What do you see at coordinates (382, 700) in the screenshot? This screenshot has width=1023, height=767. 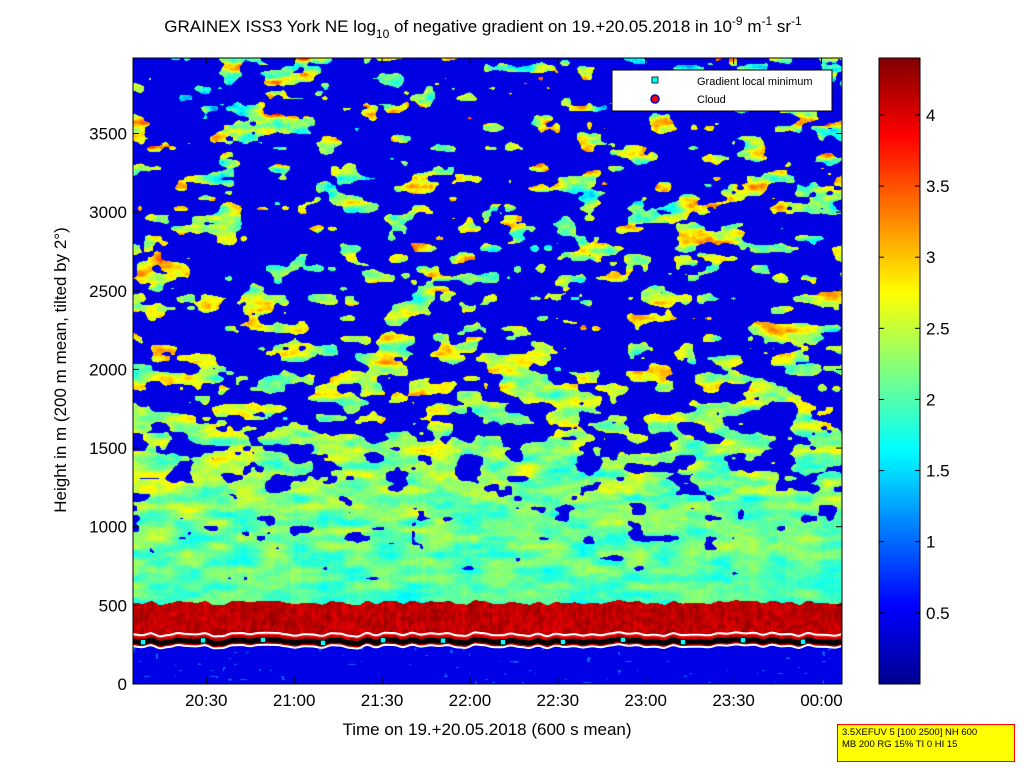 I see `x-tick-label: 21:30` at bounding box center [382, 700].